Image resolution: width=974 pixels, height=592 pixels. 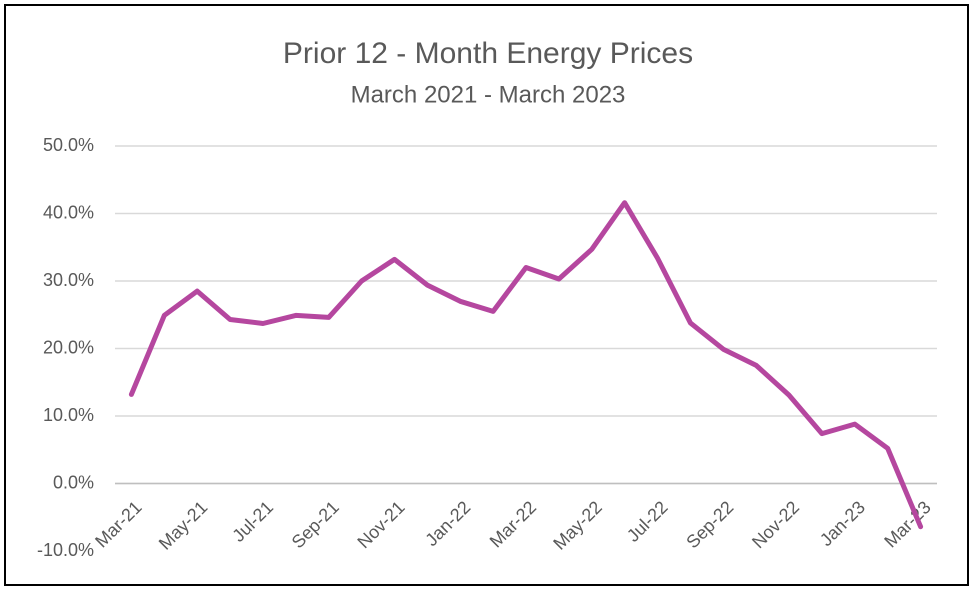 What do you see at coordinates (65, 550) in the screenshot?
I see `y-tick-label: -10.0%` at bounding box center [65, 550].